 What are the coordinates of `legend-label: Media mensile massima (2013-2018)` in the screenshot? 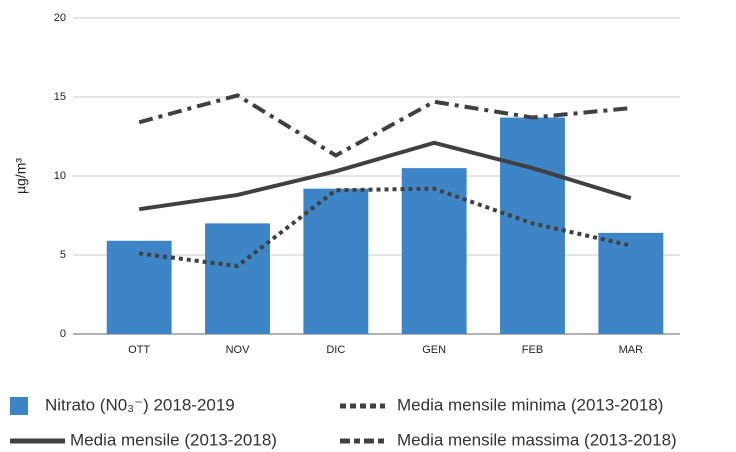 It's located at (537, 439).